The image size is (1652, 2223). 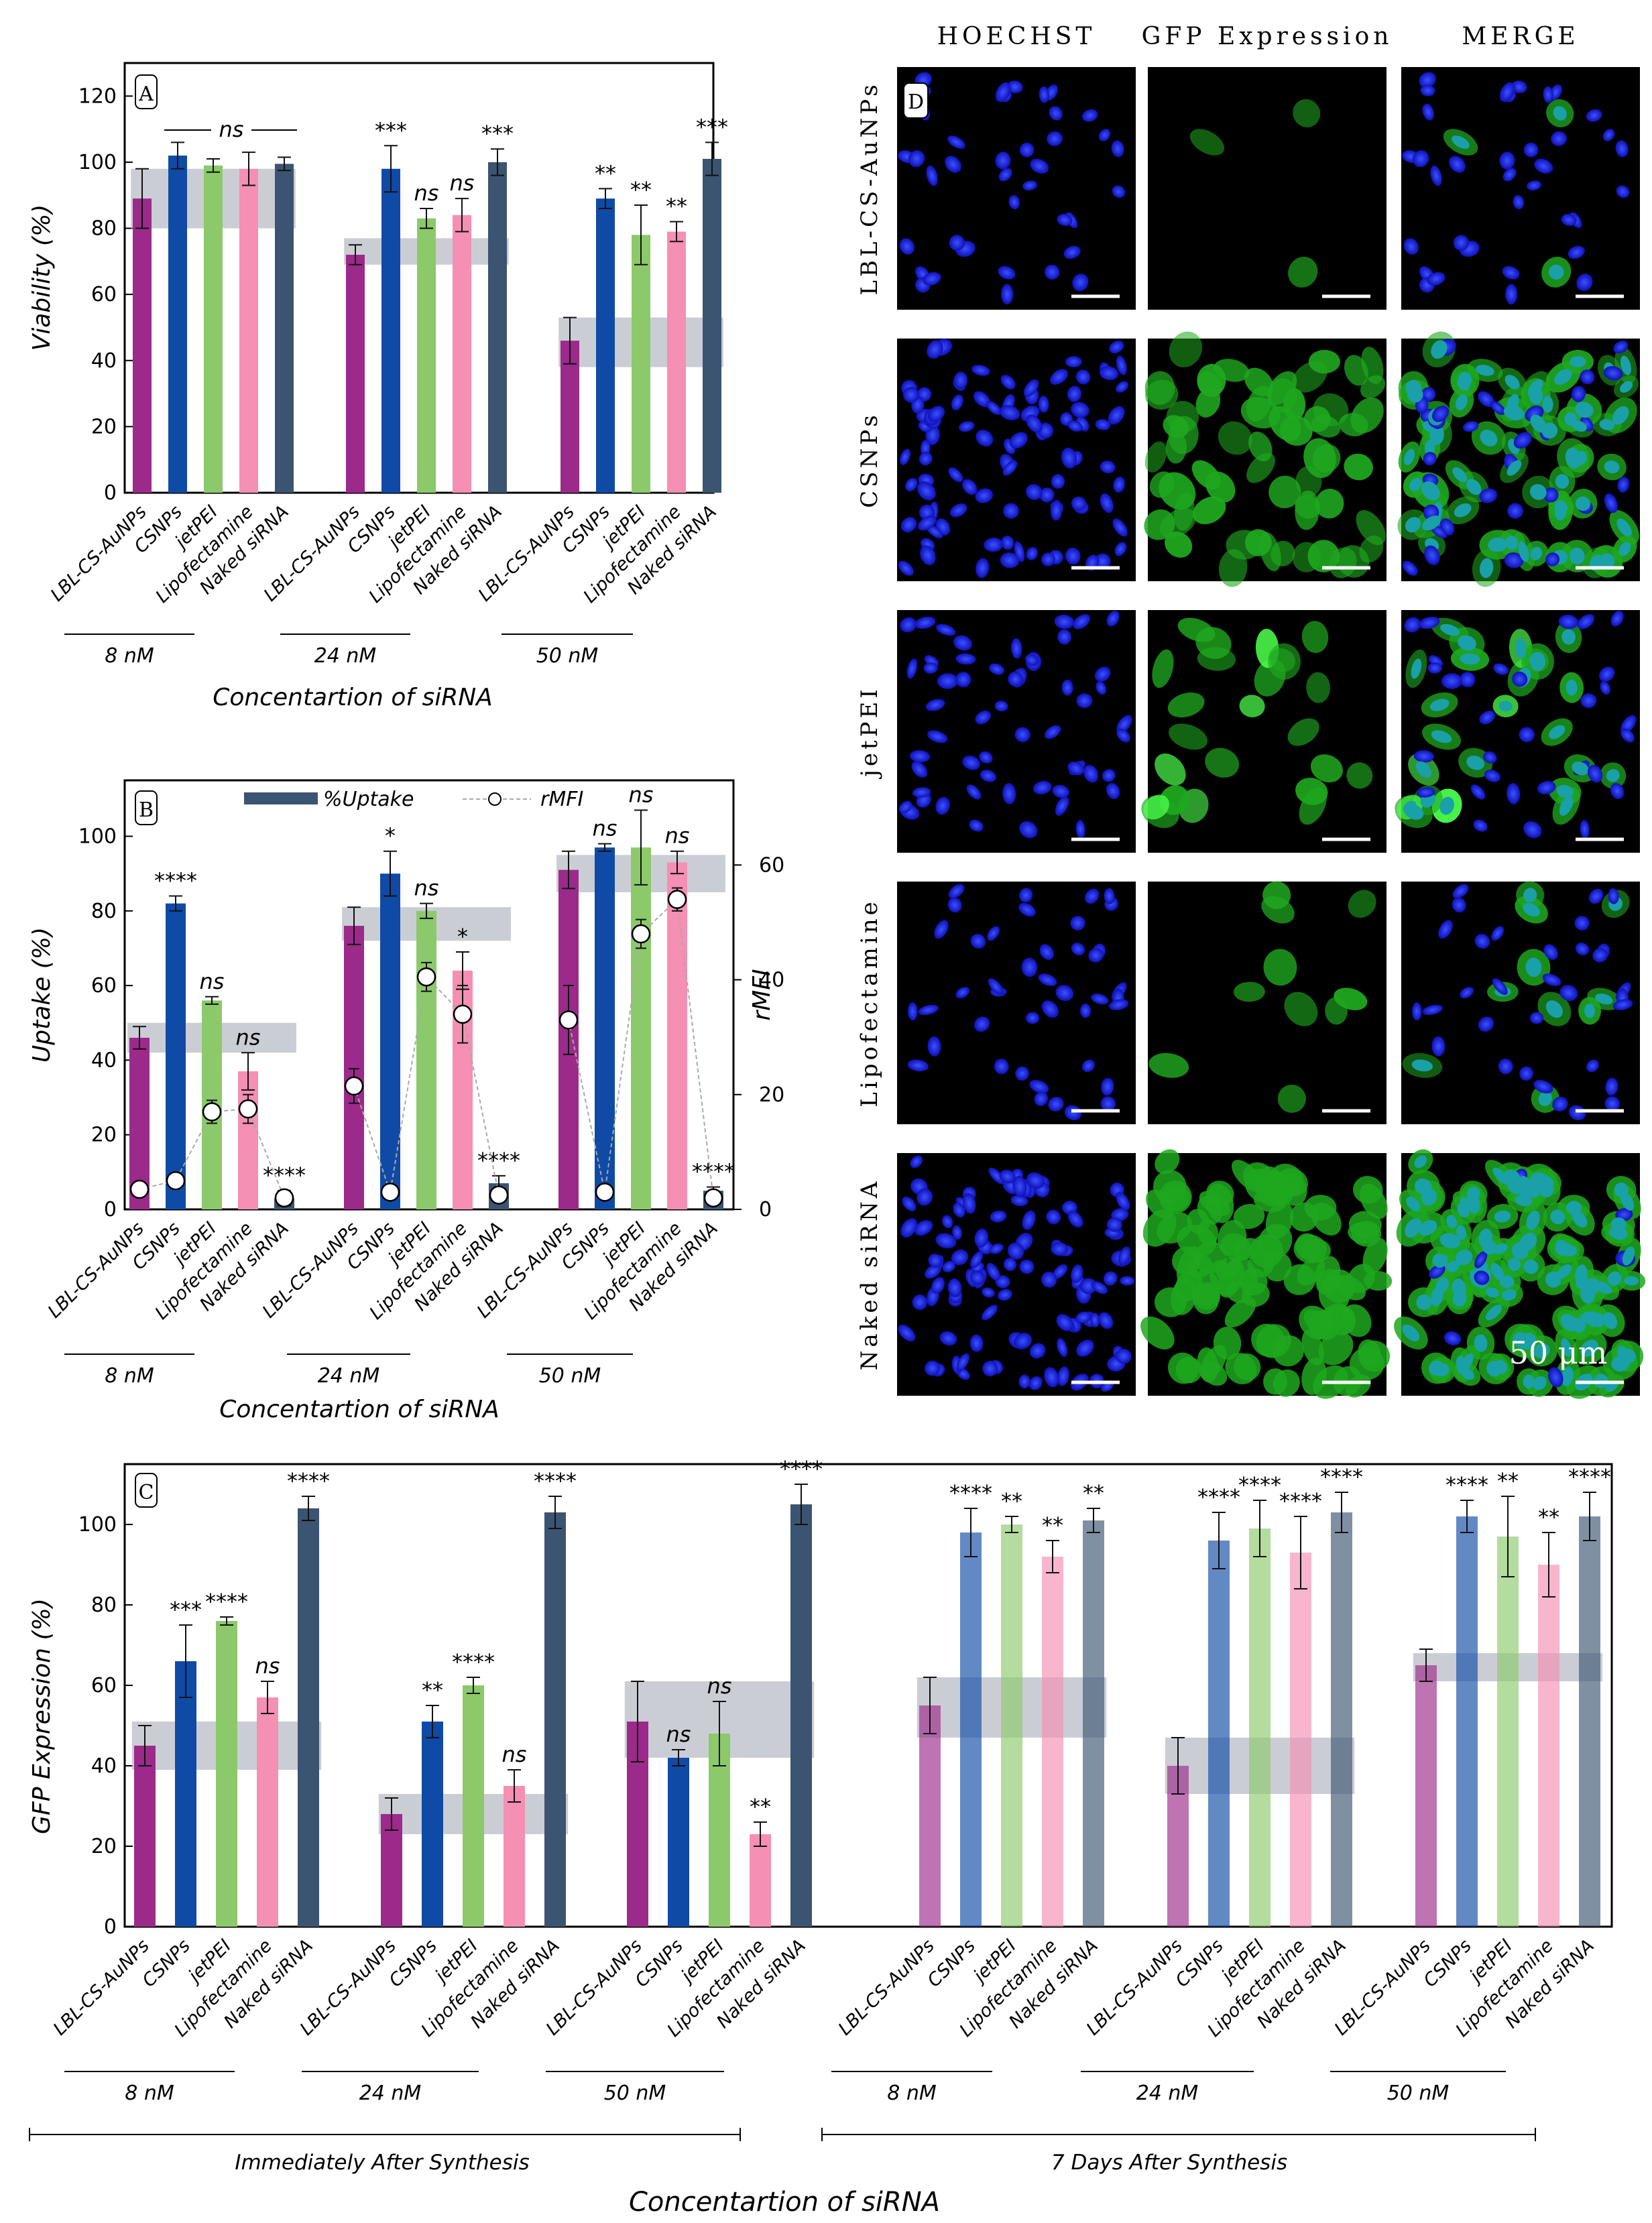 What do you see at coordinates (771, 1095) in the screenshot?
I see `y2-tick-label: 20` at bounding box center [771, 1095].